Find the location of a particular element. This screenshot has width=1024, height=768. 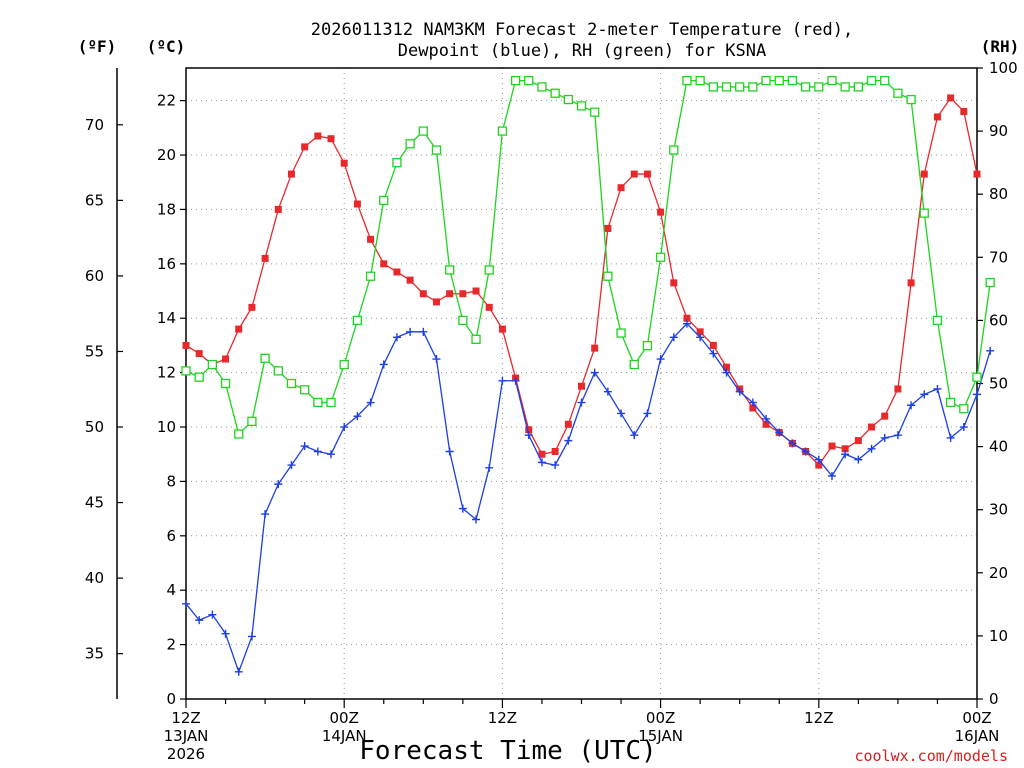

celsius-tick-label: 18 is located at coordinates (166, 209).